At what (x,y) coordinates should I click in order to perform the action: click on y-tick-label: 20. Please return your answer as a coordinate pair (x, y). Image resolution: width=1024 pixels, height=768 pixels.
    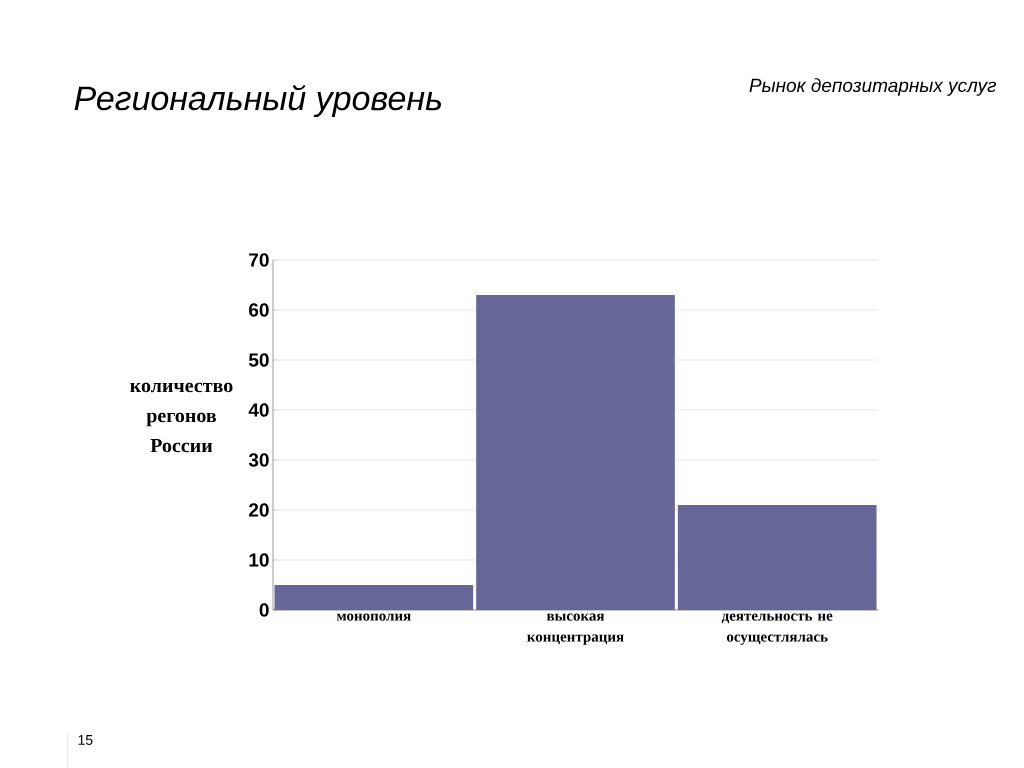
    Looking at the image, I should click on (258, 510).